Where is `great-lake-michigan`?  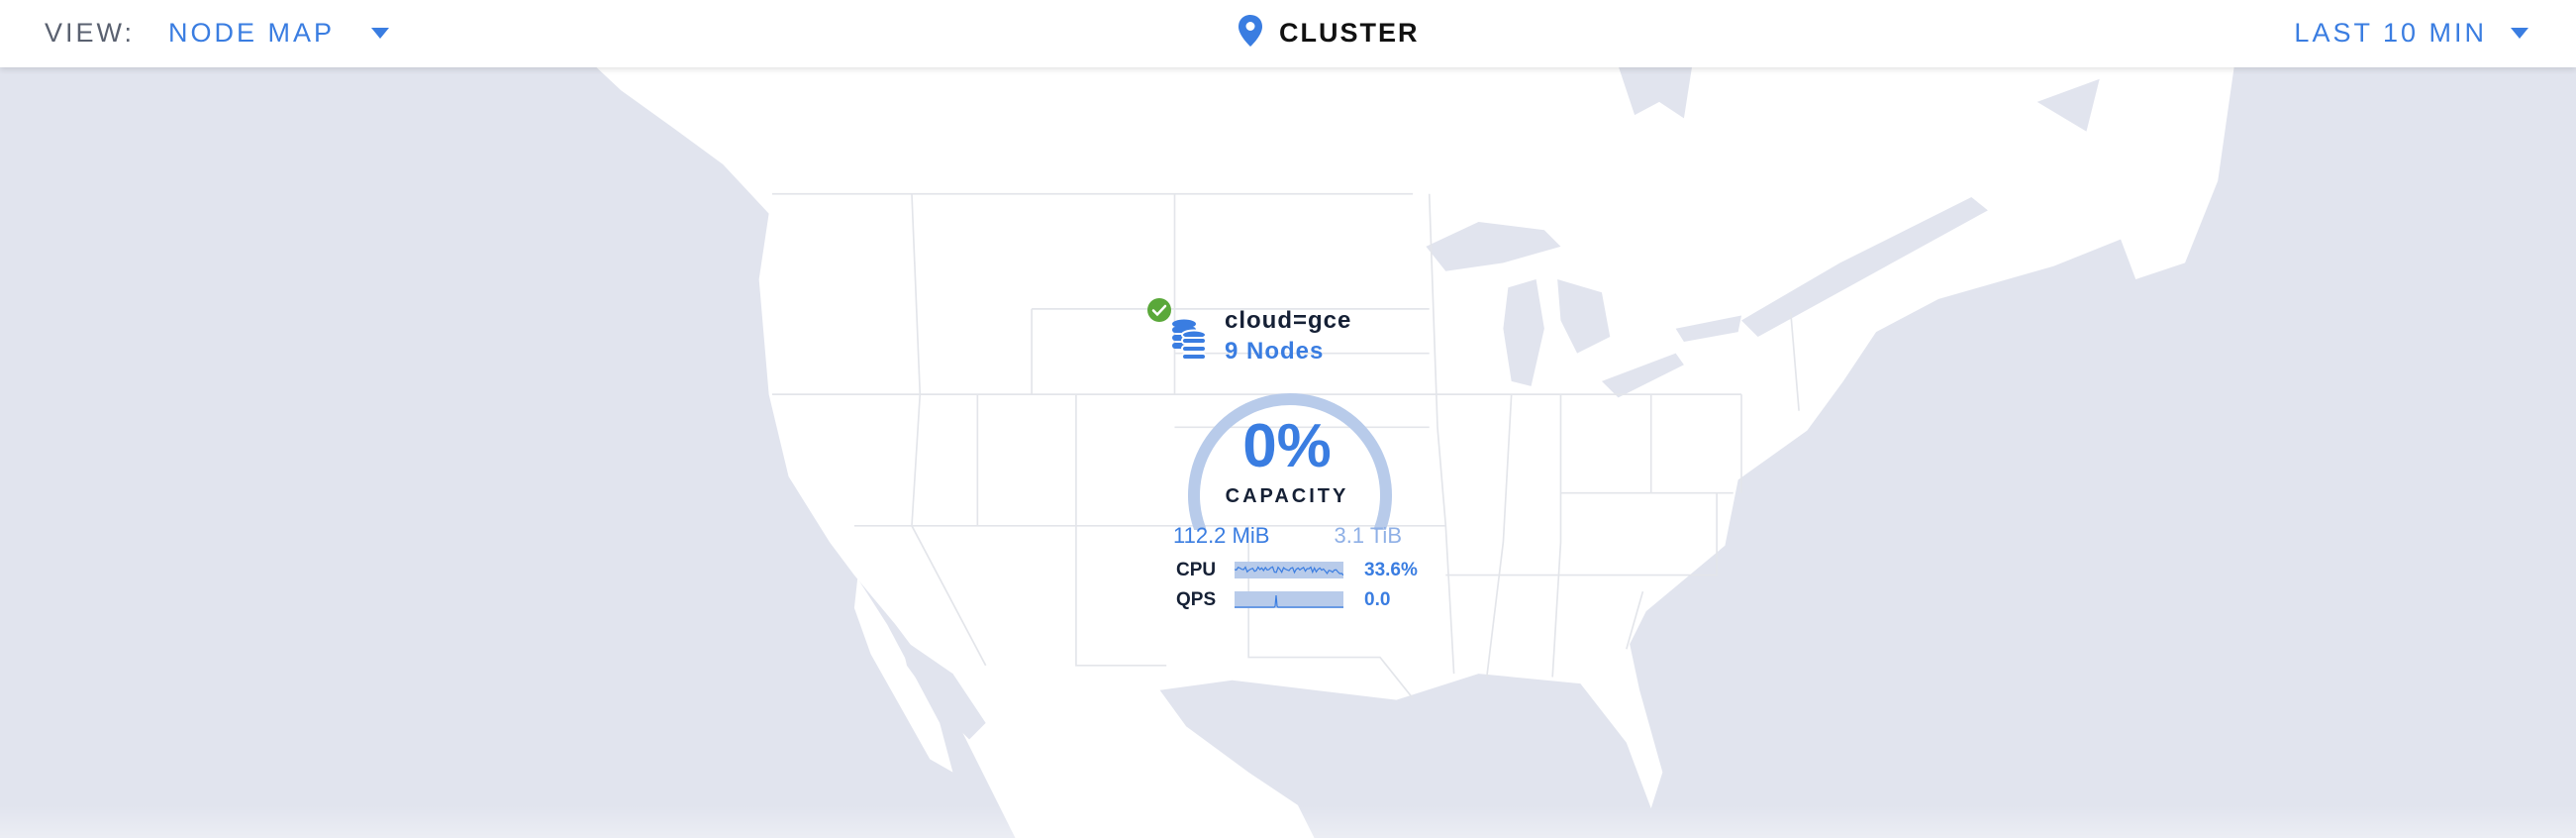 great-lake-michigan is located at coordinates (1523, 332).